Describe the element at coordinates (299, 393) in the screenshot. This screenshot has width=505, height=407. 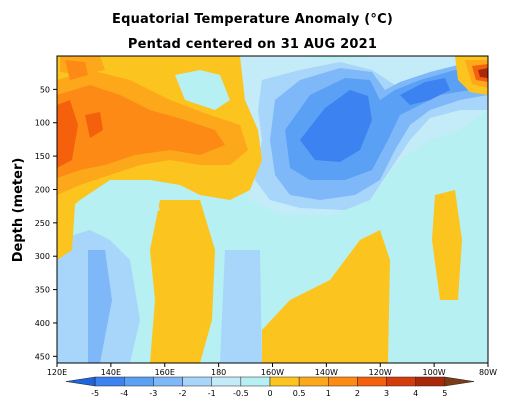
I see `colorbar-label: 0.5` at that location.